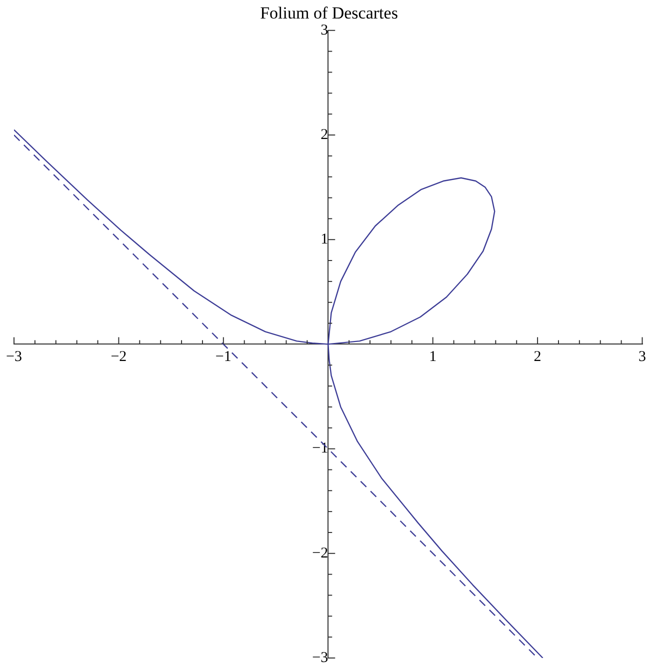 Image resolution: width=650 pixels, height=671 pixels. What do you see at coordinates (324, 30) in the screenshot?
I see `y-tick-label: 3` at bounding box center [324, 30].